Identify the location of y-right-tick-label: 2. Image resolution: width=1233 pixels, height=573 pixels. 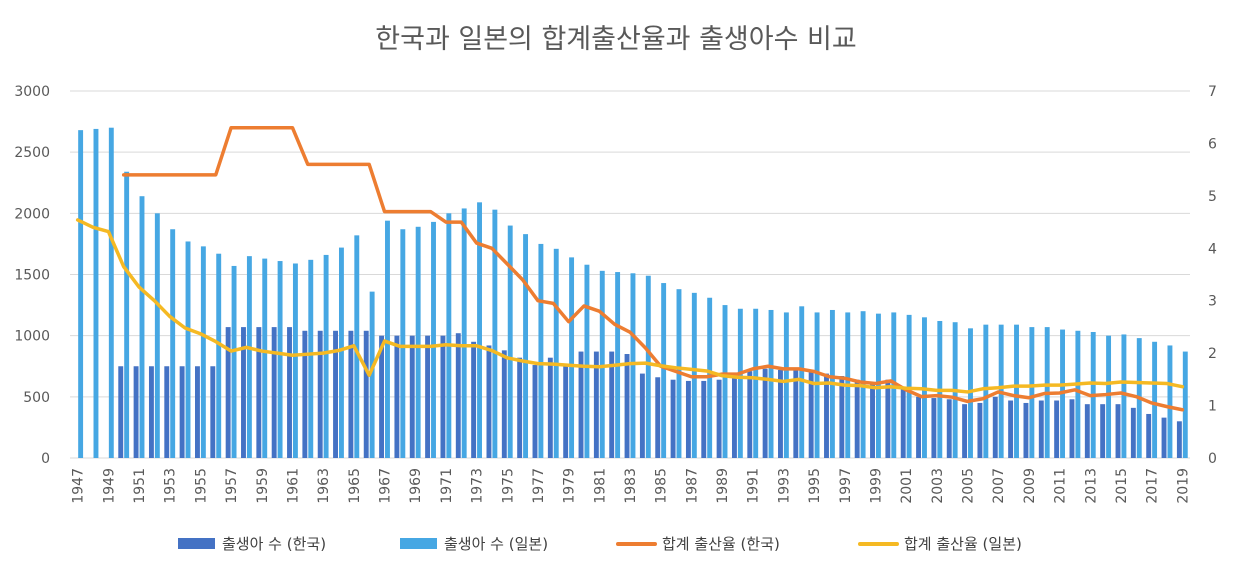
(1212, 354).